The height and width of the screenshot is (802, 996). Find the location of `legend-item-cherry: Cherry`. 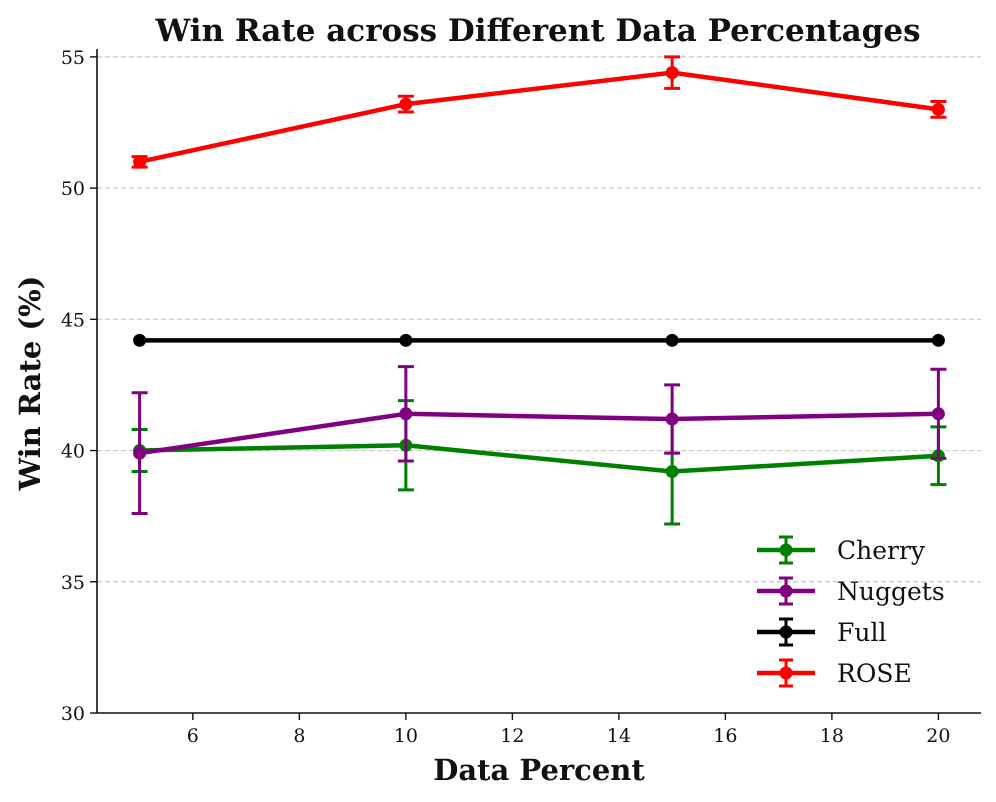

legend-item-cherry: Cherry is located at coordinates (841, 550).